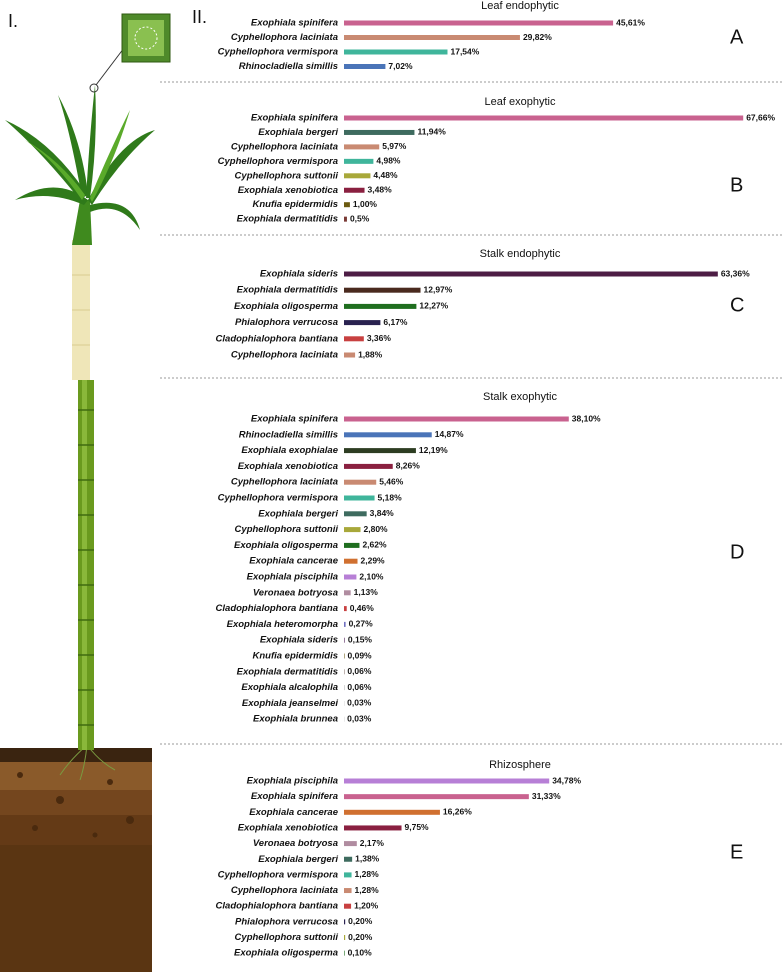  What do you see at coordinates (360, 218) in the screenshot?
I see `value-label: 0,5%` at bounding box center [360, 218].